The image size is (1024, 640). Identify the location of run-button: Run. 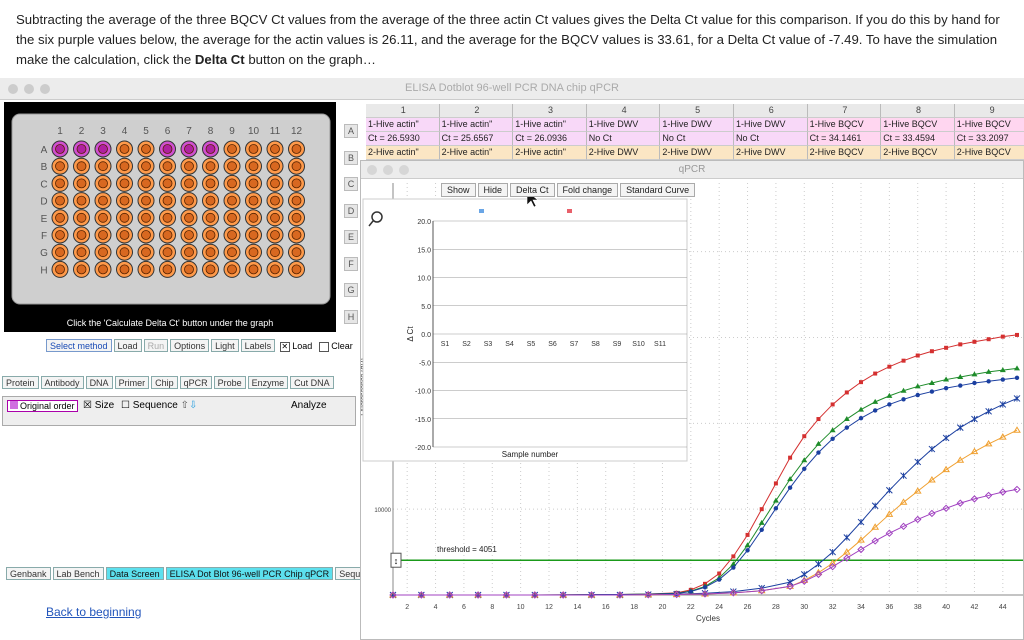
(156, 345).